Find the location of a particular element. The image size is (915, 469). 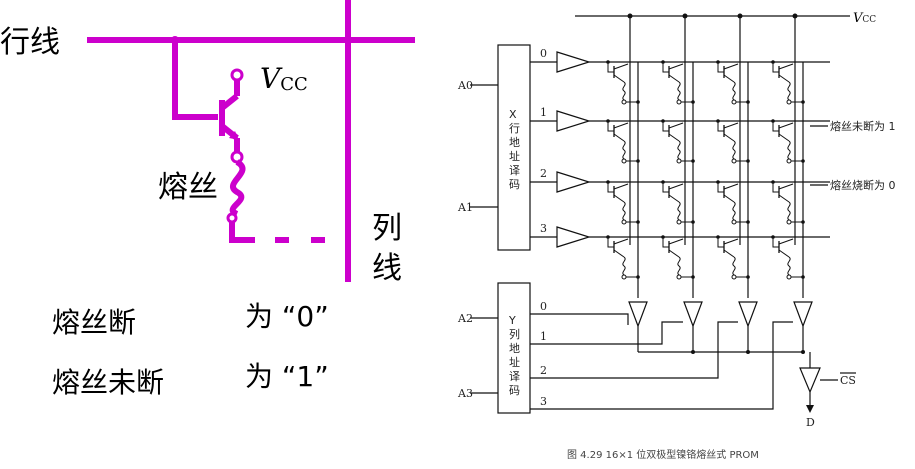

fuse-icon is located at coordinates (237, 188).